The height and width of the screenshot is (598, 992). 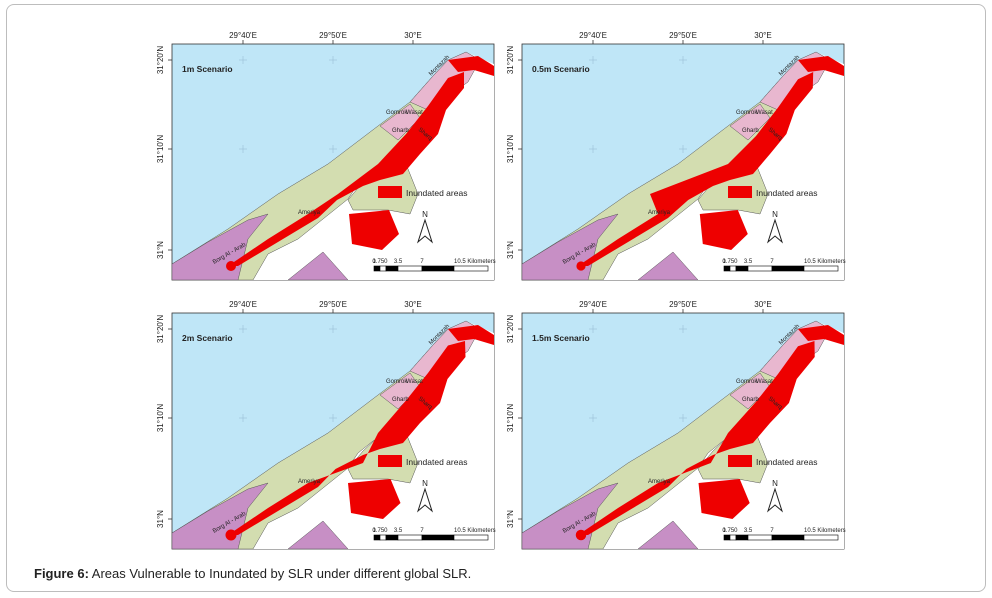 What do you see at coordinates (561, 69) in the screenshot?
I see `scenario-title: 0.5m Scenario` at bounding box center [561, 69].